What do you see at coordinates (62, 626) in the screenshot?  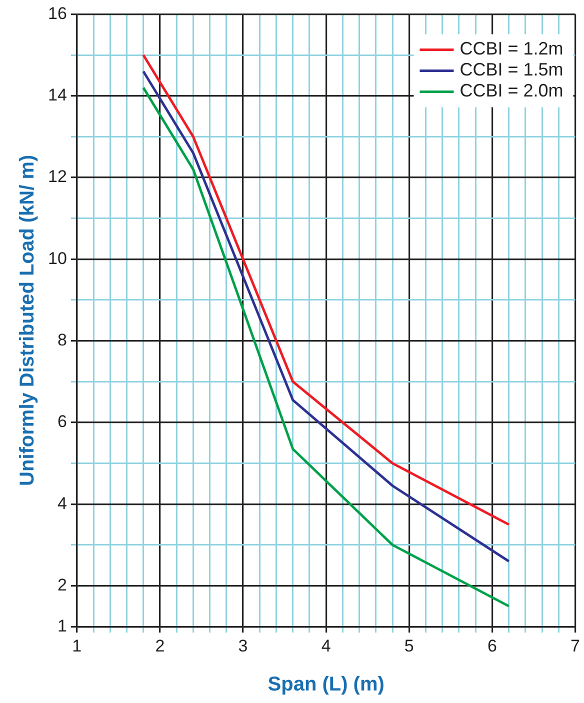 I see `y-tick-label: 1` at bounding box center [62, 626].